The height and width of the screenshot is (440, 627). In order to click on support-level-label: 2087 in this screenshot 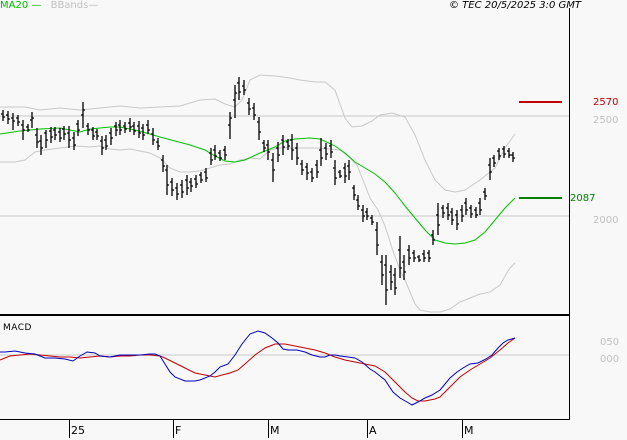, I will do `click(583, 198)`.